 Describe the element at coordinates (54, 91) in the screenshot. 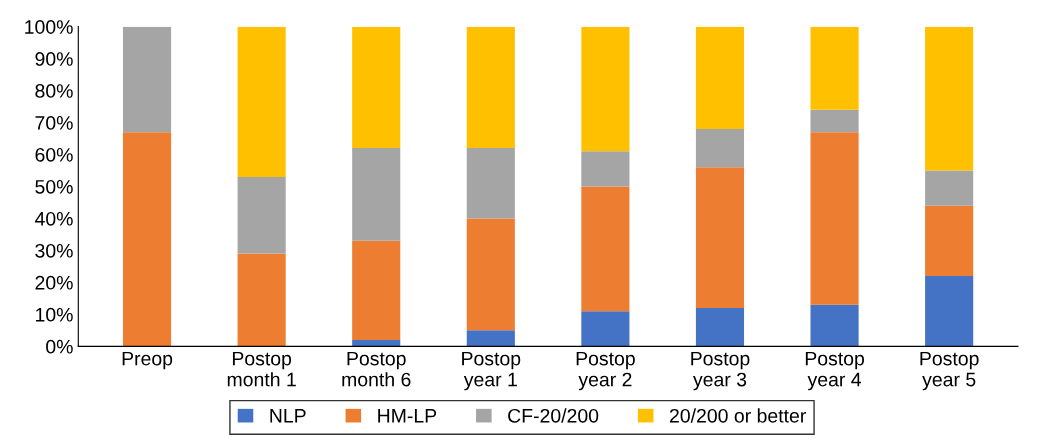

I see `y-tick-label: 80%` at that location.